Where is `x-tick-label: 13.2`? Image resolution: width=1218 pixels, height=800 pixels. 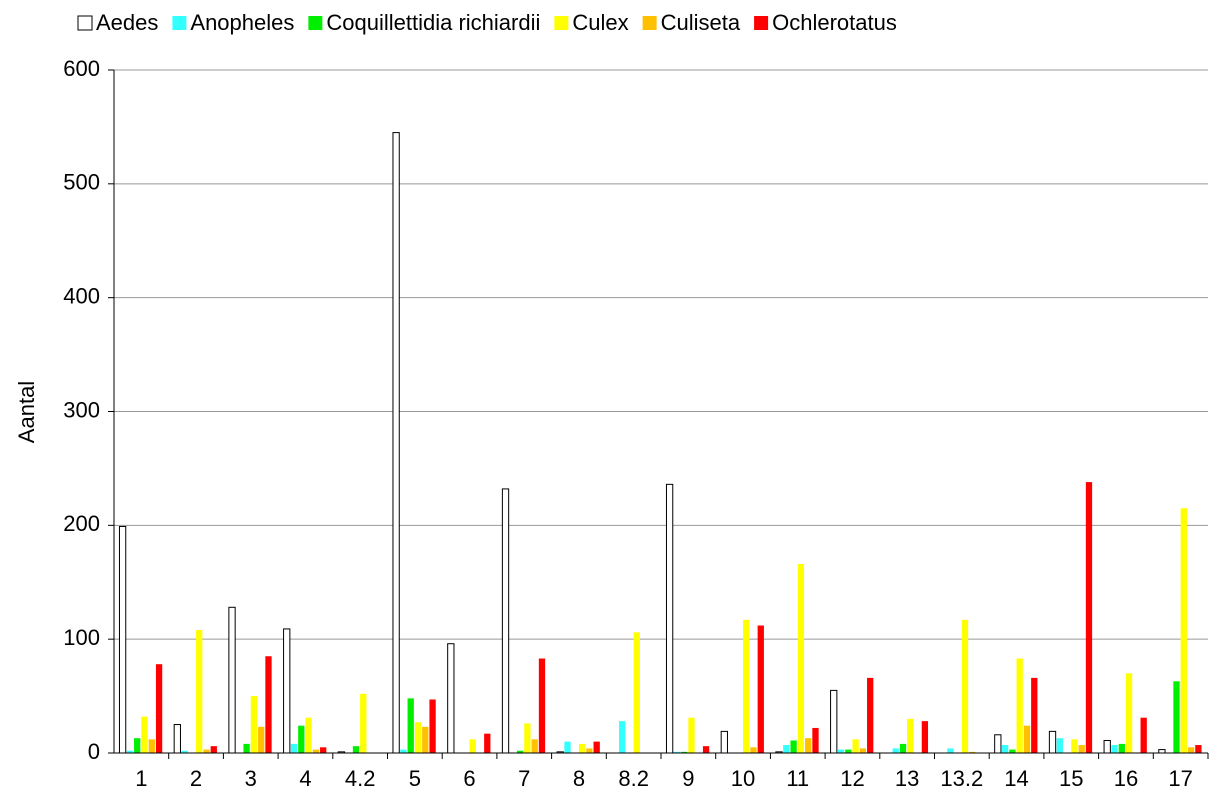 x-tick-label: 13.2 is located at coordinates (961, 778).